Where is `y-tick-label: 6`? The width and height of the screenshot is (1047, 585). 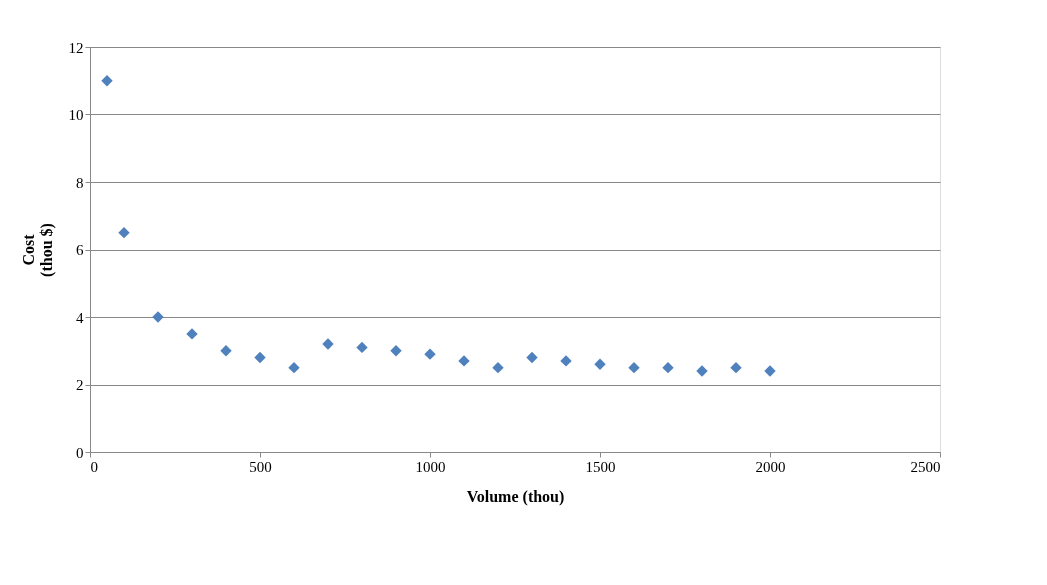 y-tick-label: 6 is located at coordinates (80, 250).